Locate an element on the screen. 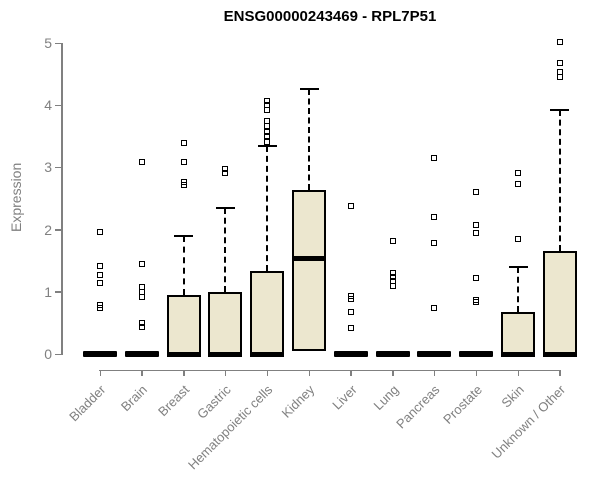 This screenshot has width=600, height=500. x-tick-label: Lung is located at coordinates (386, 398).